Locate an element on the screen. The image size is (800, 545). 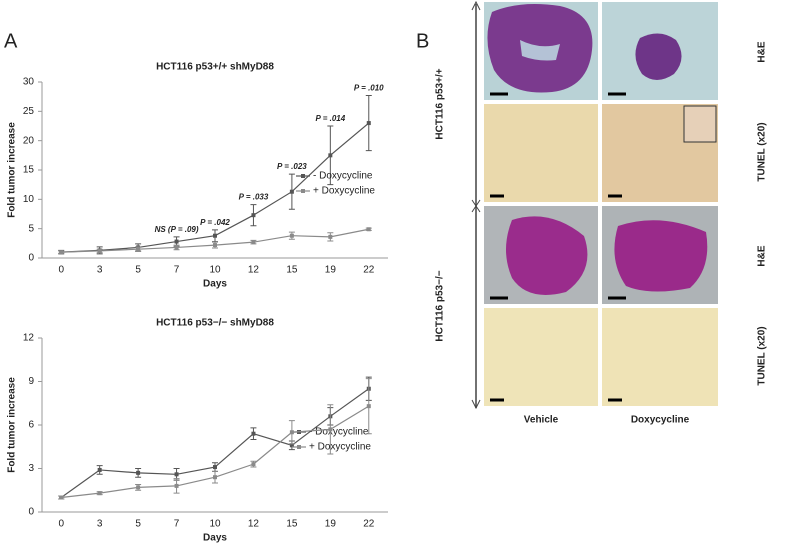
column-label: Vehicle is located at coordinates (541, 420).